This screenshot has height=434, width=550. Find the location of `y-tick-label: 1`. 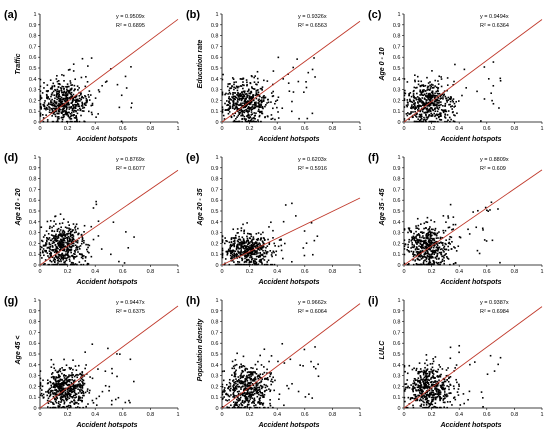

y-tick-label: 1 is located at coordinates (216, 15).